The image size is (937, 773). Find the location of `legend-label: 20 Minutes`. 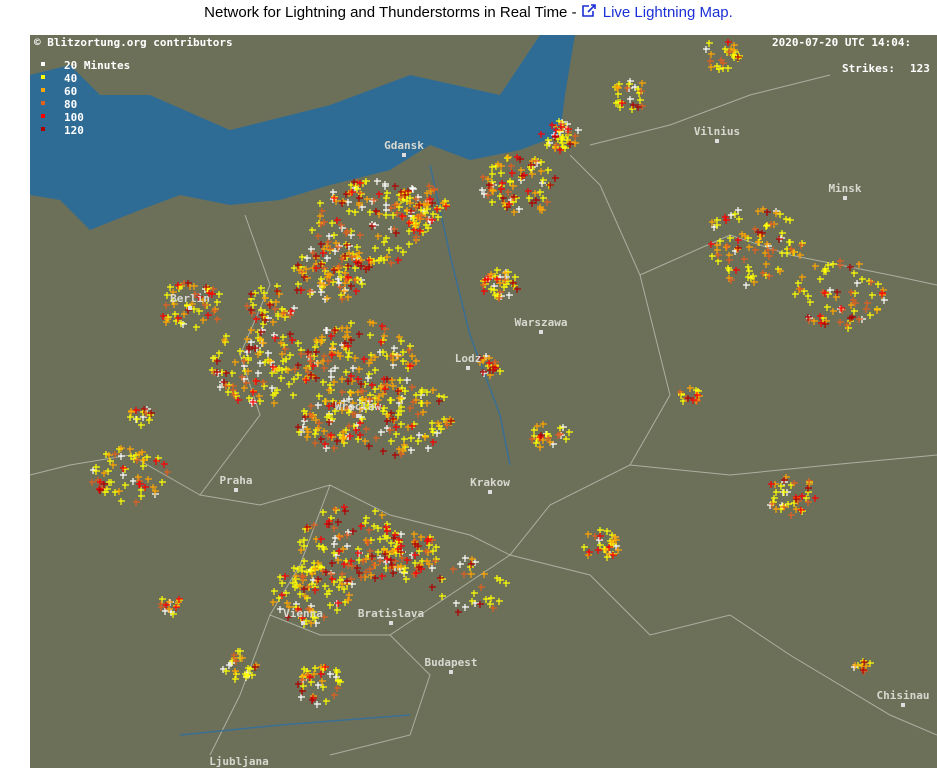

legend-label: 20 Minutes is located at coordinates (97, 65).